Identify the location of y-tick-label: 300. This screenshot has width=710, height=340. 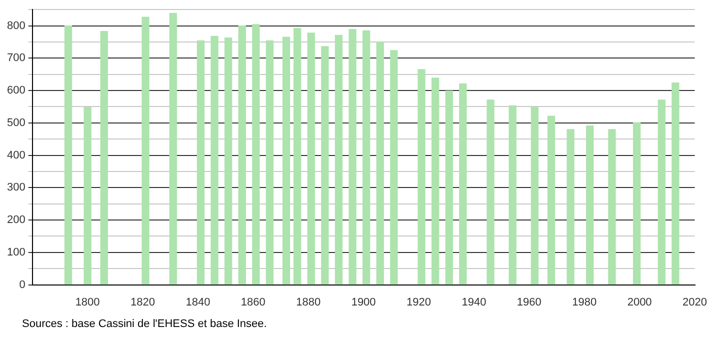
(16, 188).